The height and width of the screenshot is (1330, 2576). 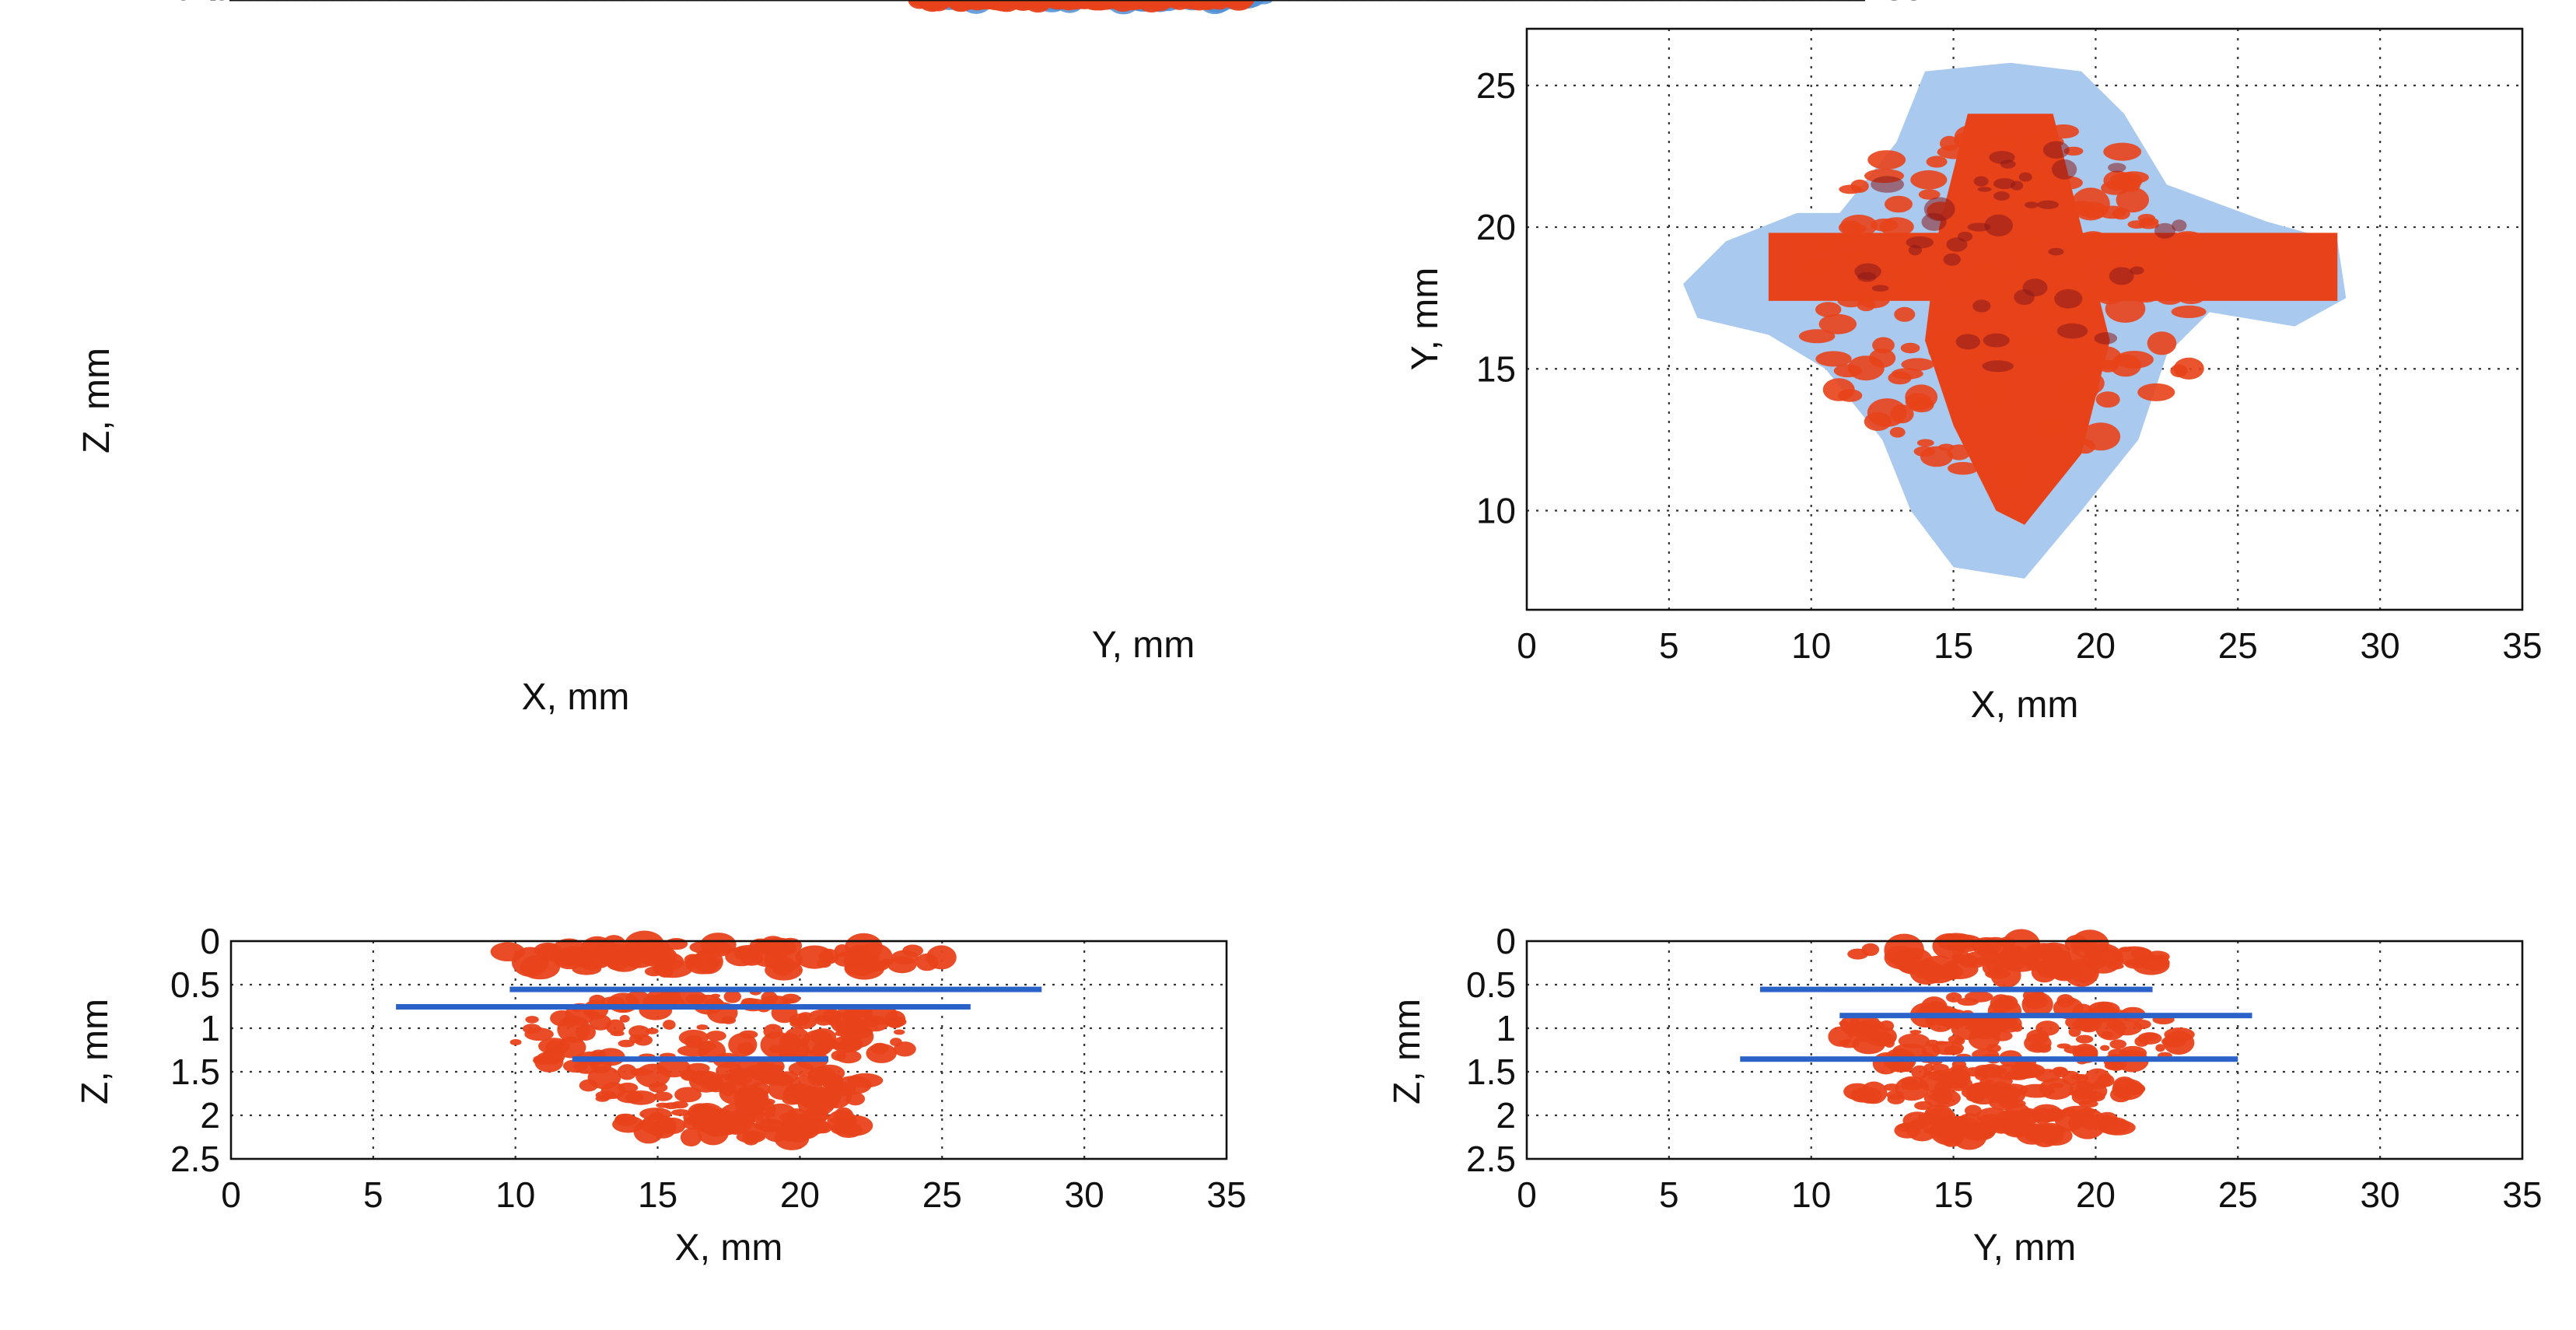 What do you see at coordinates (1527, 1195) in the screenshot?
I see `x-tick-label: 0` at bounding box center [1527, 1195].